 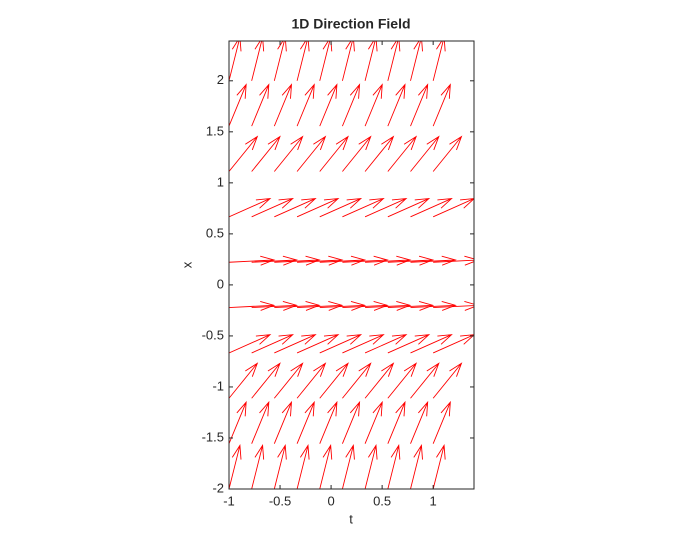 What do you see at coordinates (215, 232) in the screenshot?
I see `y-tick-label: 0.5` at bounding box center [215, 232].